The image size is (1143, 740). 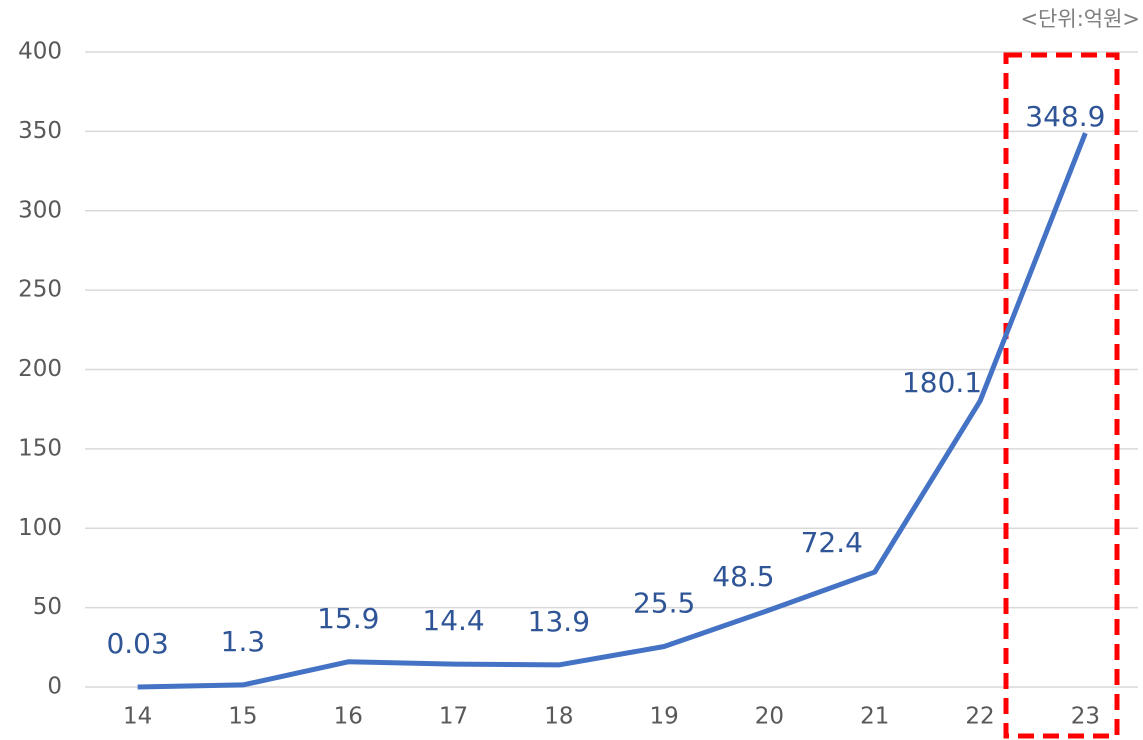 I want to click on x-tick-label: 17, so click(x=453, y=717).